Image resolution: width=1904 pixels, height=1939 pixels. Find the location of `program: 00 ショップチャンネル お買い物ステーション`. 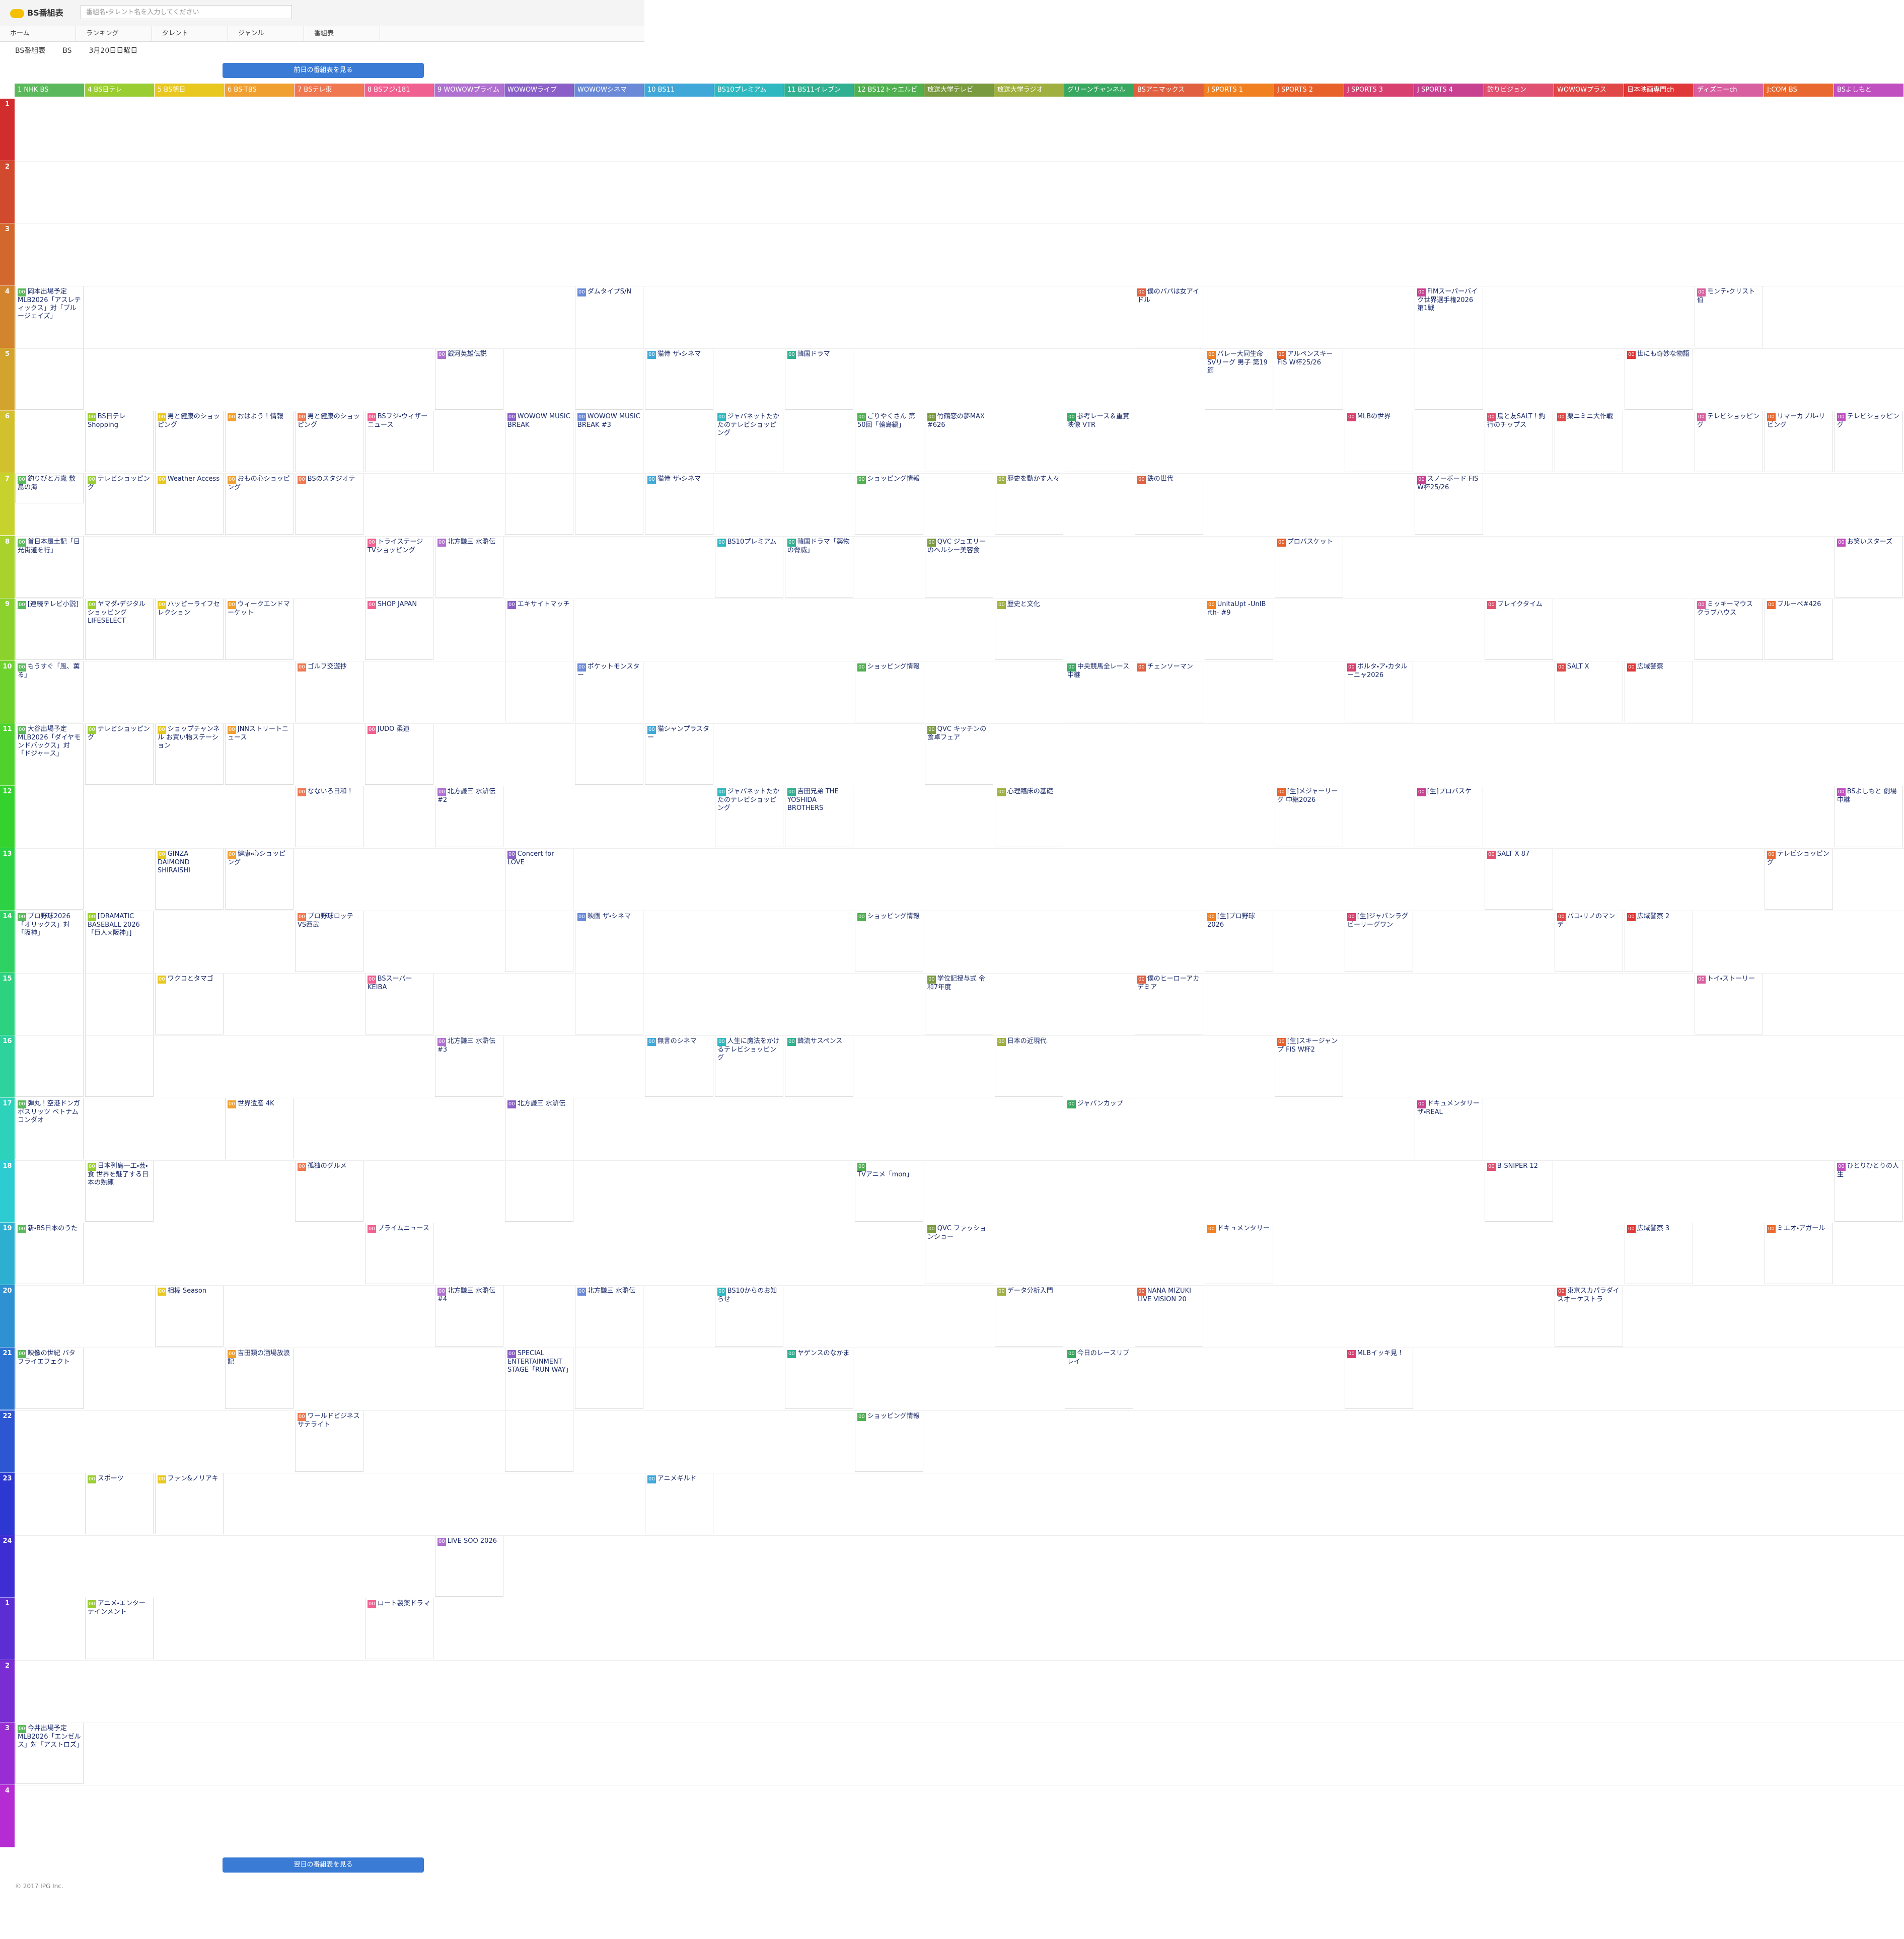

program: 00 ショップチャンネル お買い物ステーション is located at coordinates (189, 754).